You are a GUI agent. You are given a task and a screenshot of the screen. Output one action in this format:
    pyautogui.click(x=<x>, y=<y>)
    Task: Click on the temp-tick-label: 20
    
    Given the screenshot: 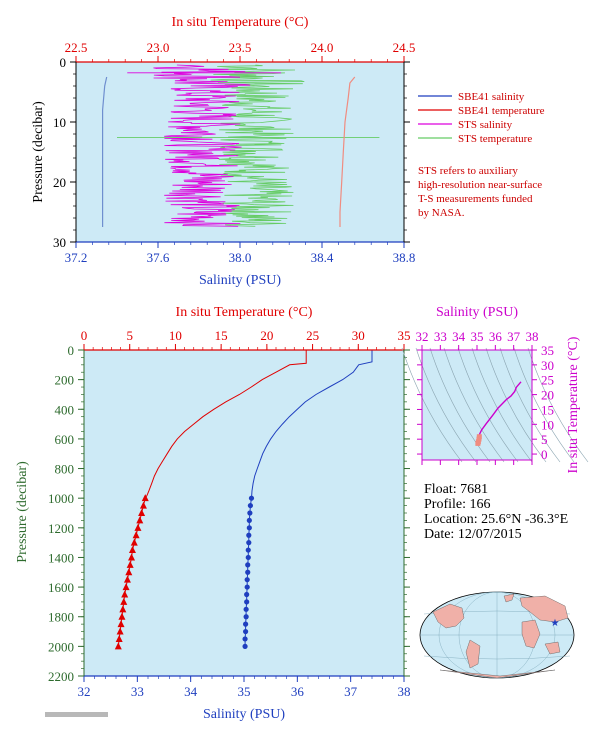 What is the action you would take?
    pyautogui.click(x=266, y=335)
    